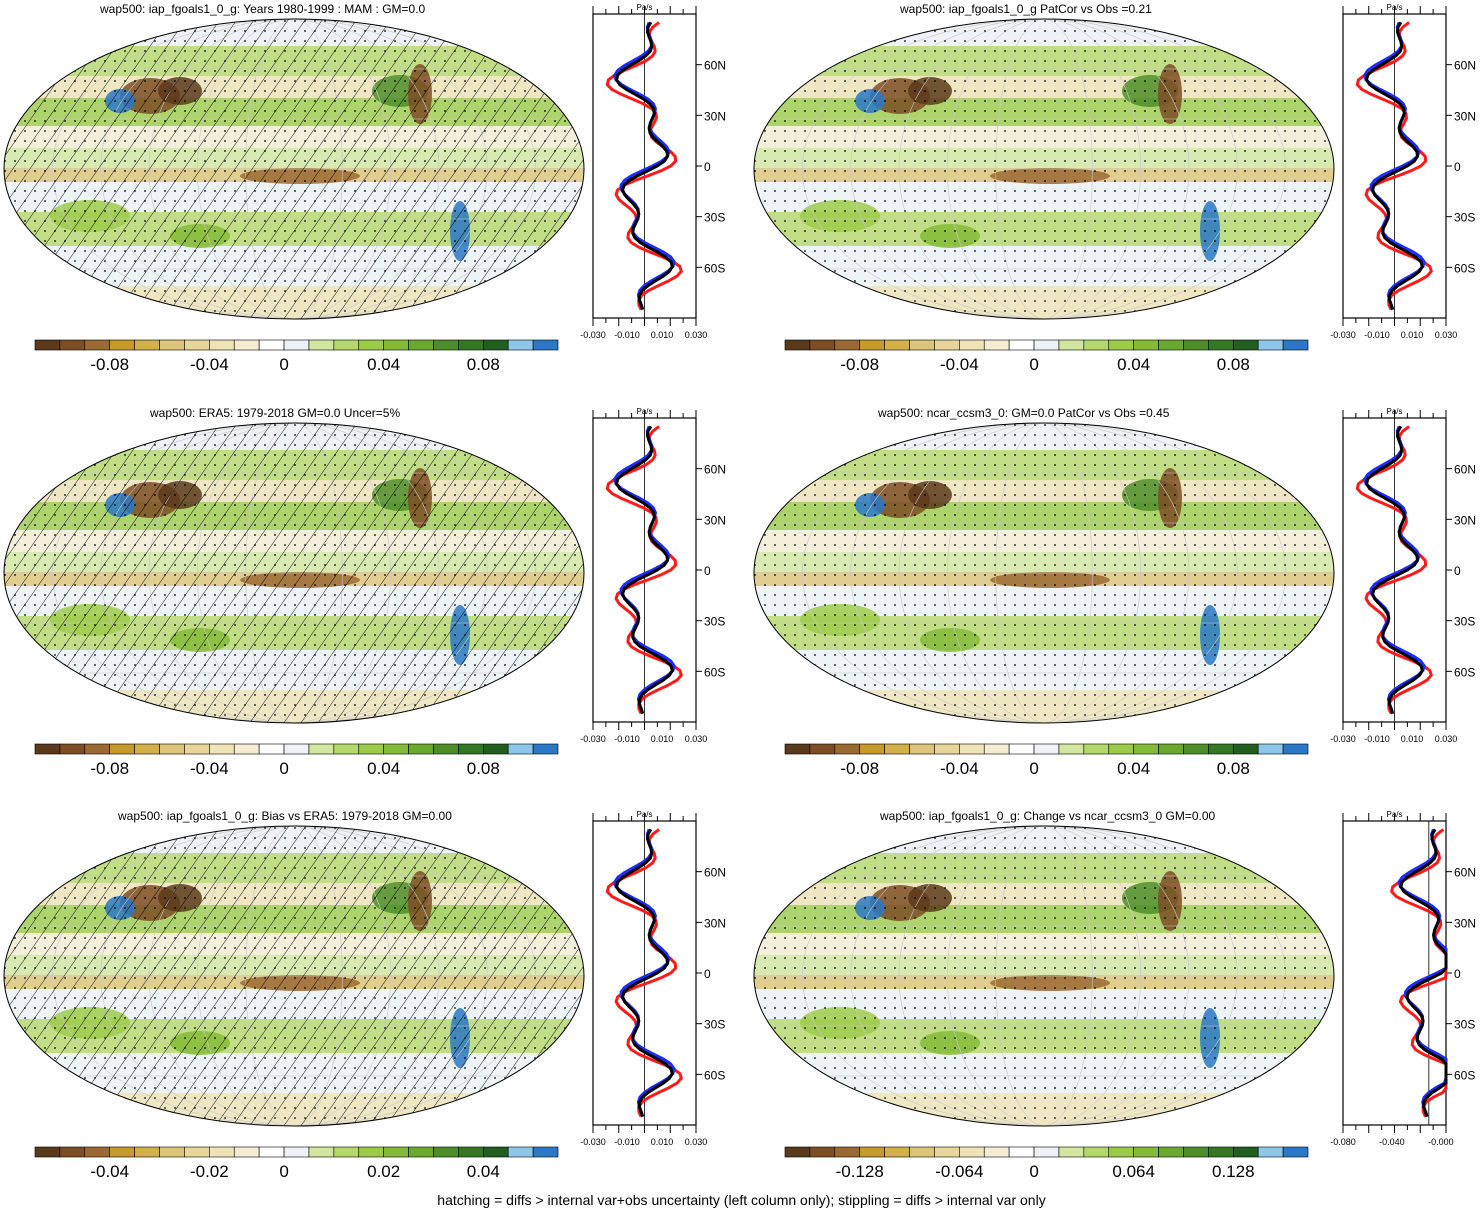 This screenshot has height=1212, width=1483. What do you see at coordinates (1046, 760) in the screenshot?
I see `colorbar-p4: -0.08 -0.04 0 0.04 0.08` at bounding box center [1046, 760].